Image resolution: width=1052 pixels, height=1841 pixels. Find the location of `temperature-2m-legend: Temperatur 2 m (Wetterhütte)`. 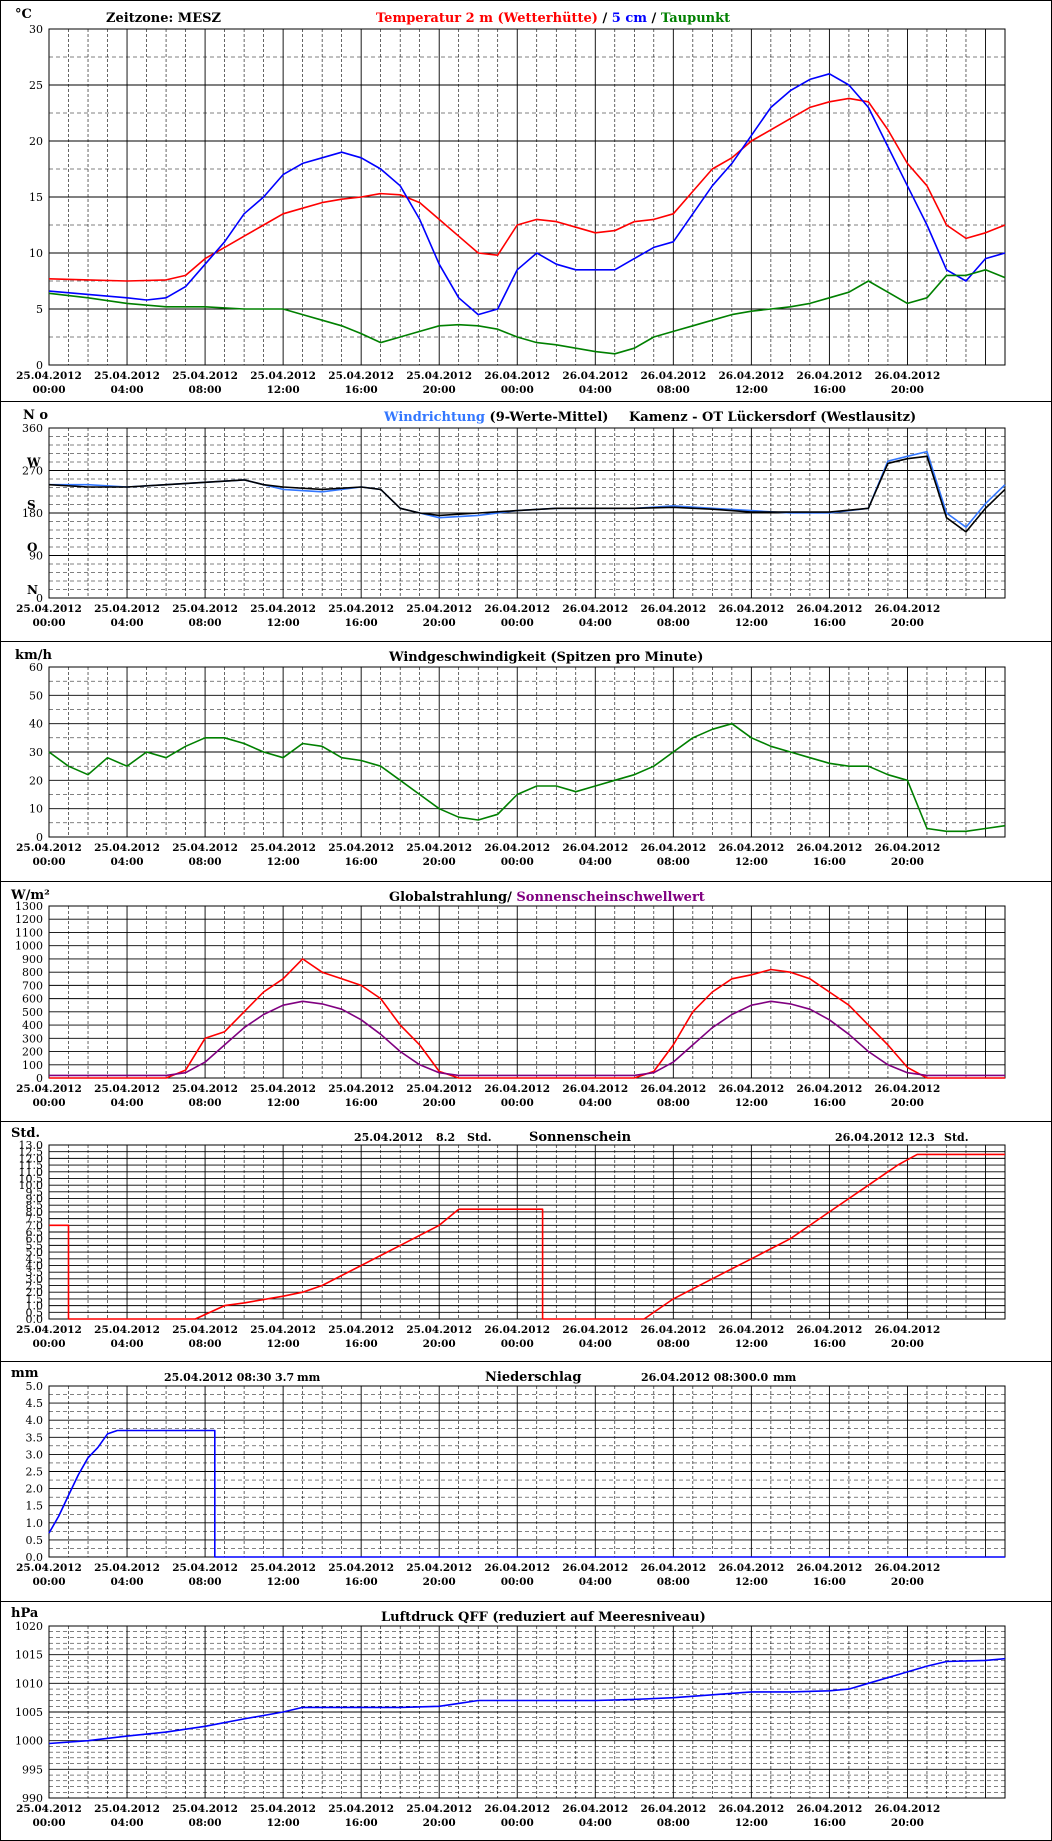

temperature-2m-legend: Temperatur 2 m (Wetterhütte) is located at coordinates (487, 18).